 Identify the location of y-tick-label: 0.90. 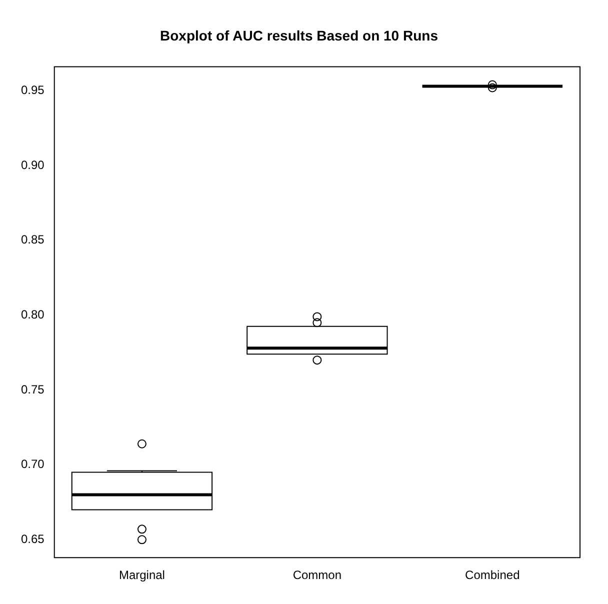
(32, 165).